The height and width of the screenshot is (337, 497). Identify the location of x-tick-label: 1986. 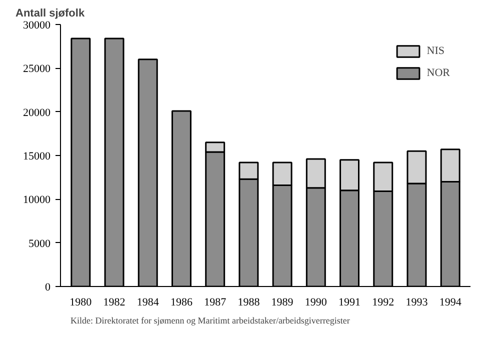
(181, 302).